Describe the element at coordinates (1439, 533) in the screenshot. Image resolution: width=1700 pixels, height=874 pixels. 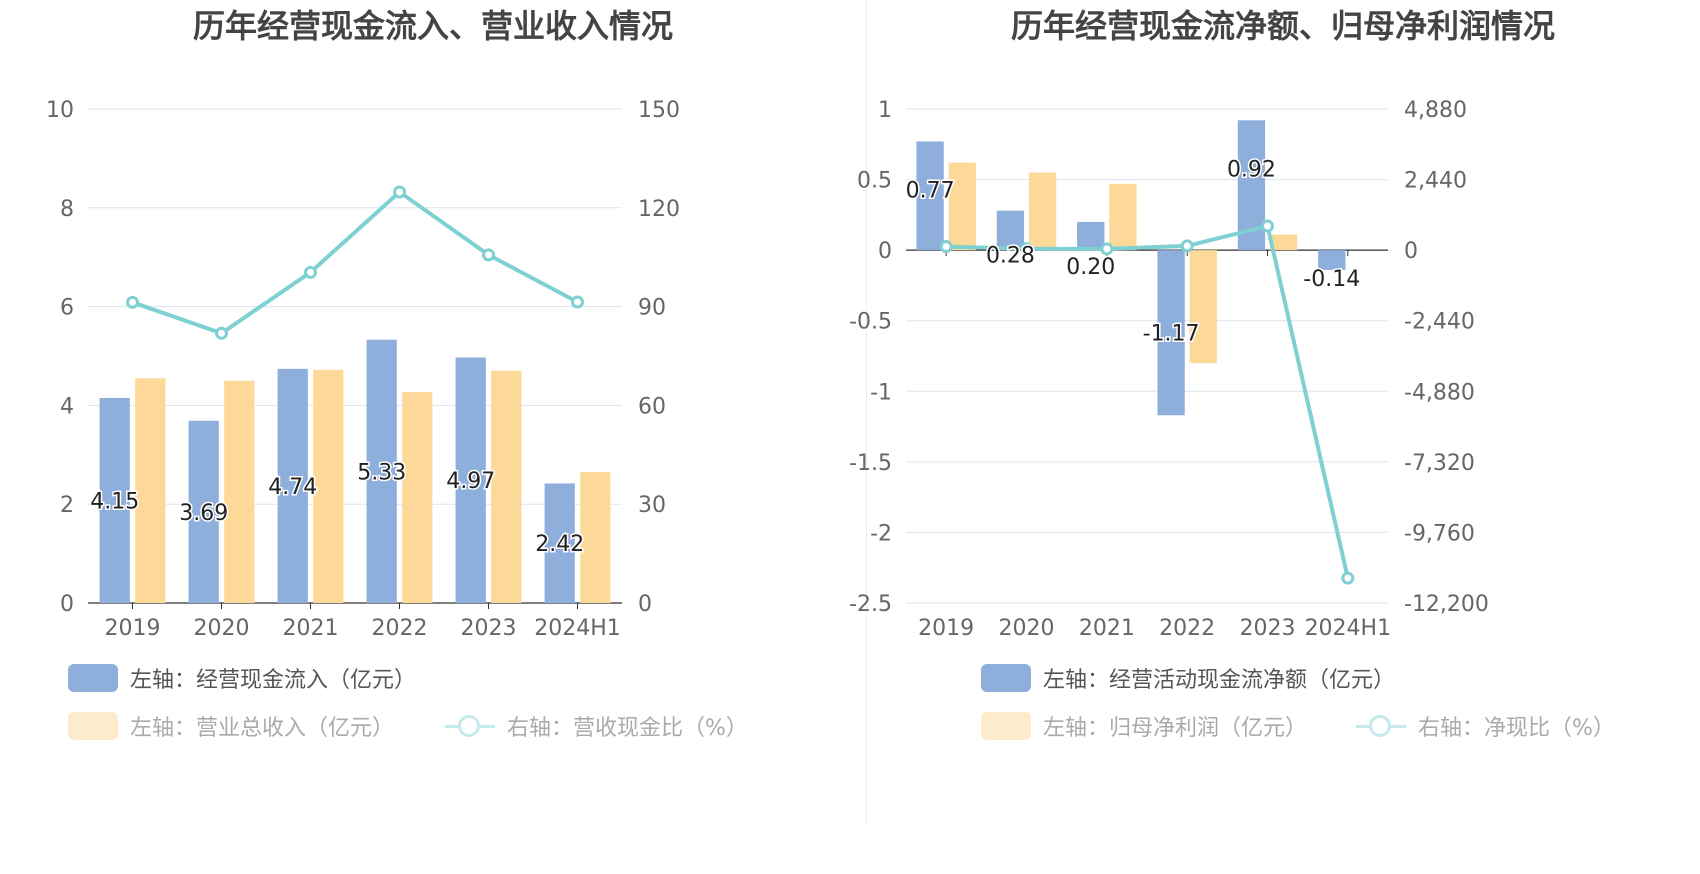
I see `y-right-tick-label: -9,760` at that location.